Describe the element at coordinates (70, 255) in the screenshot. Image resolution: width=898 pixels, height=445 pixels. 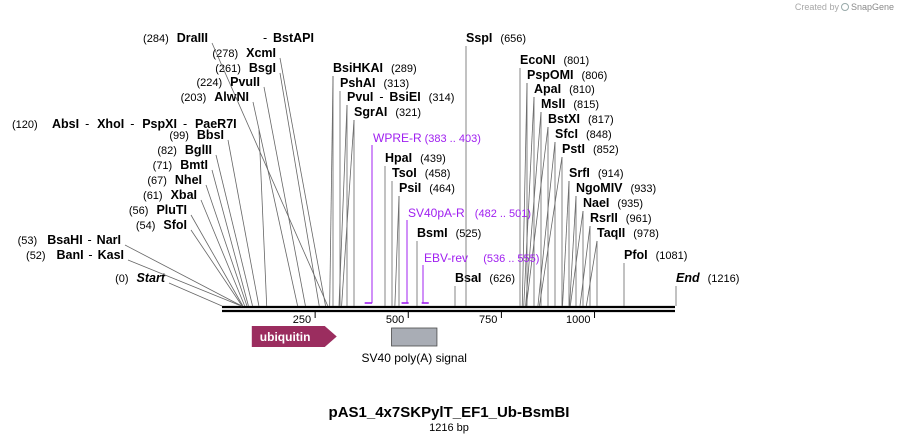
I see `site-bani: BanI` at that location.